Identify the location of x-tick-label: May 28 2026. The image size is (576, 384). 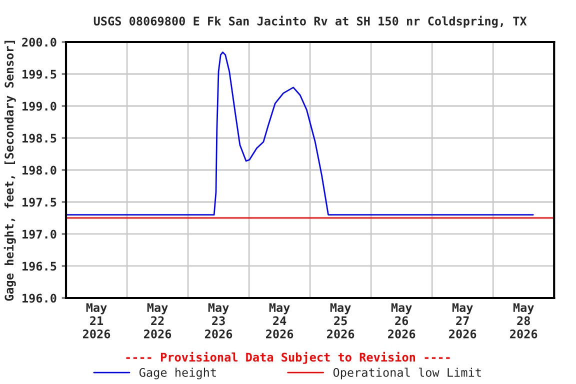
(524, 320).